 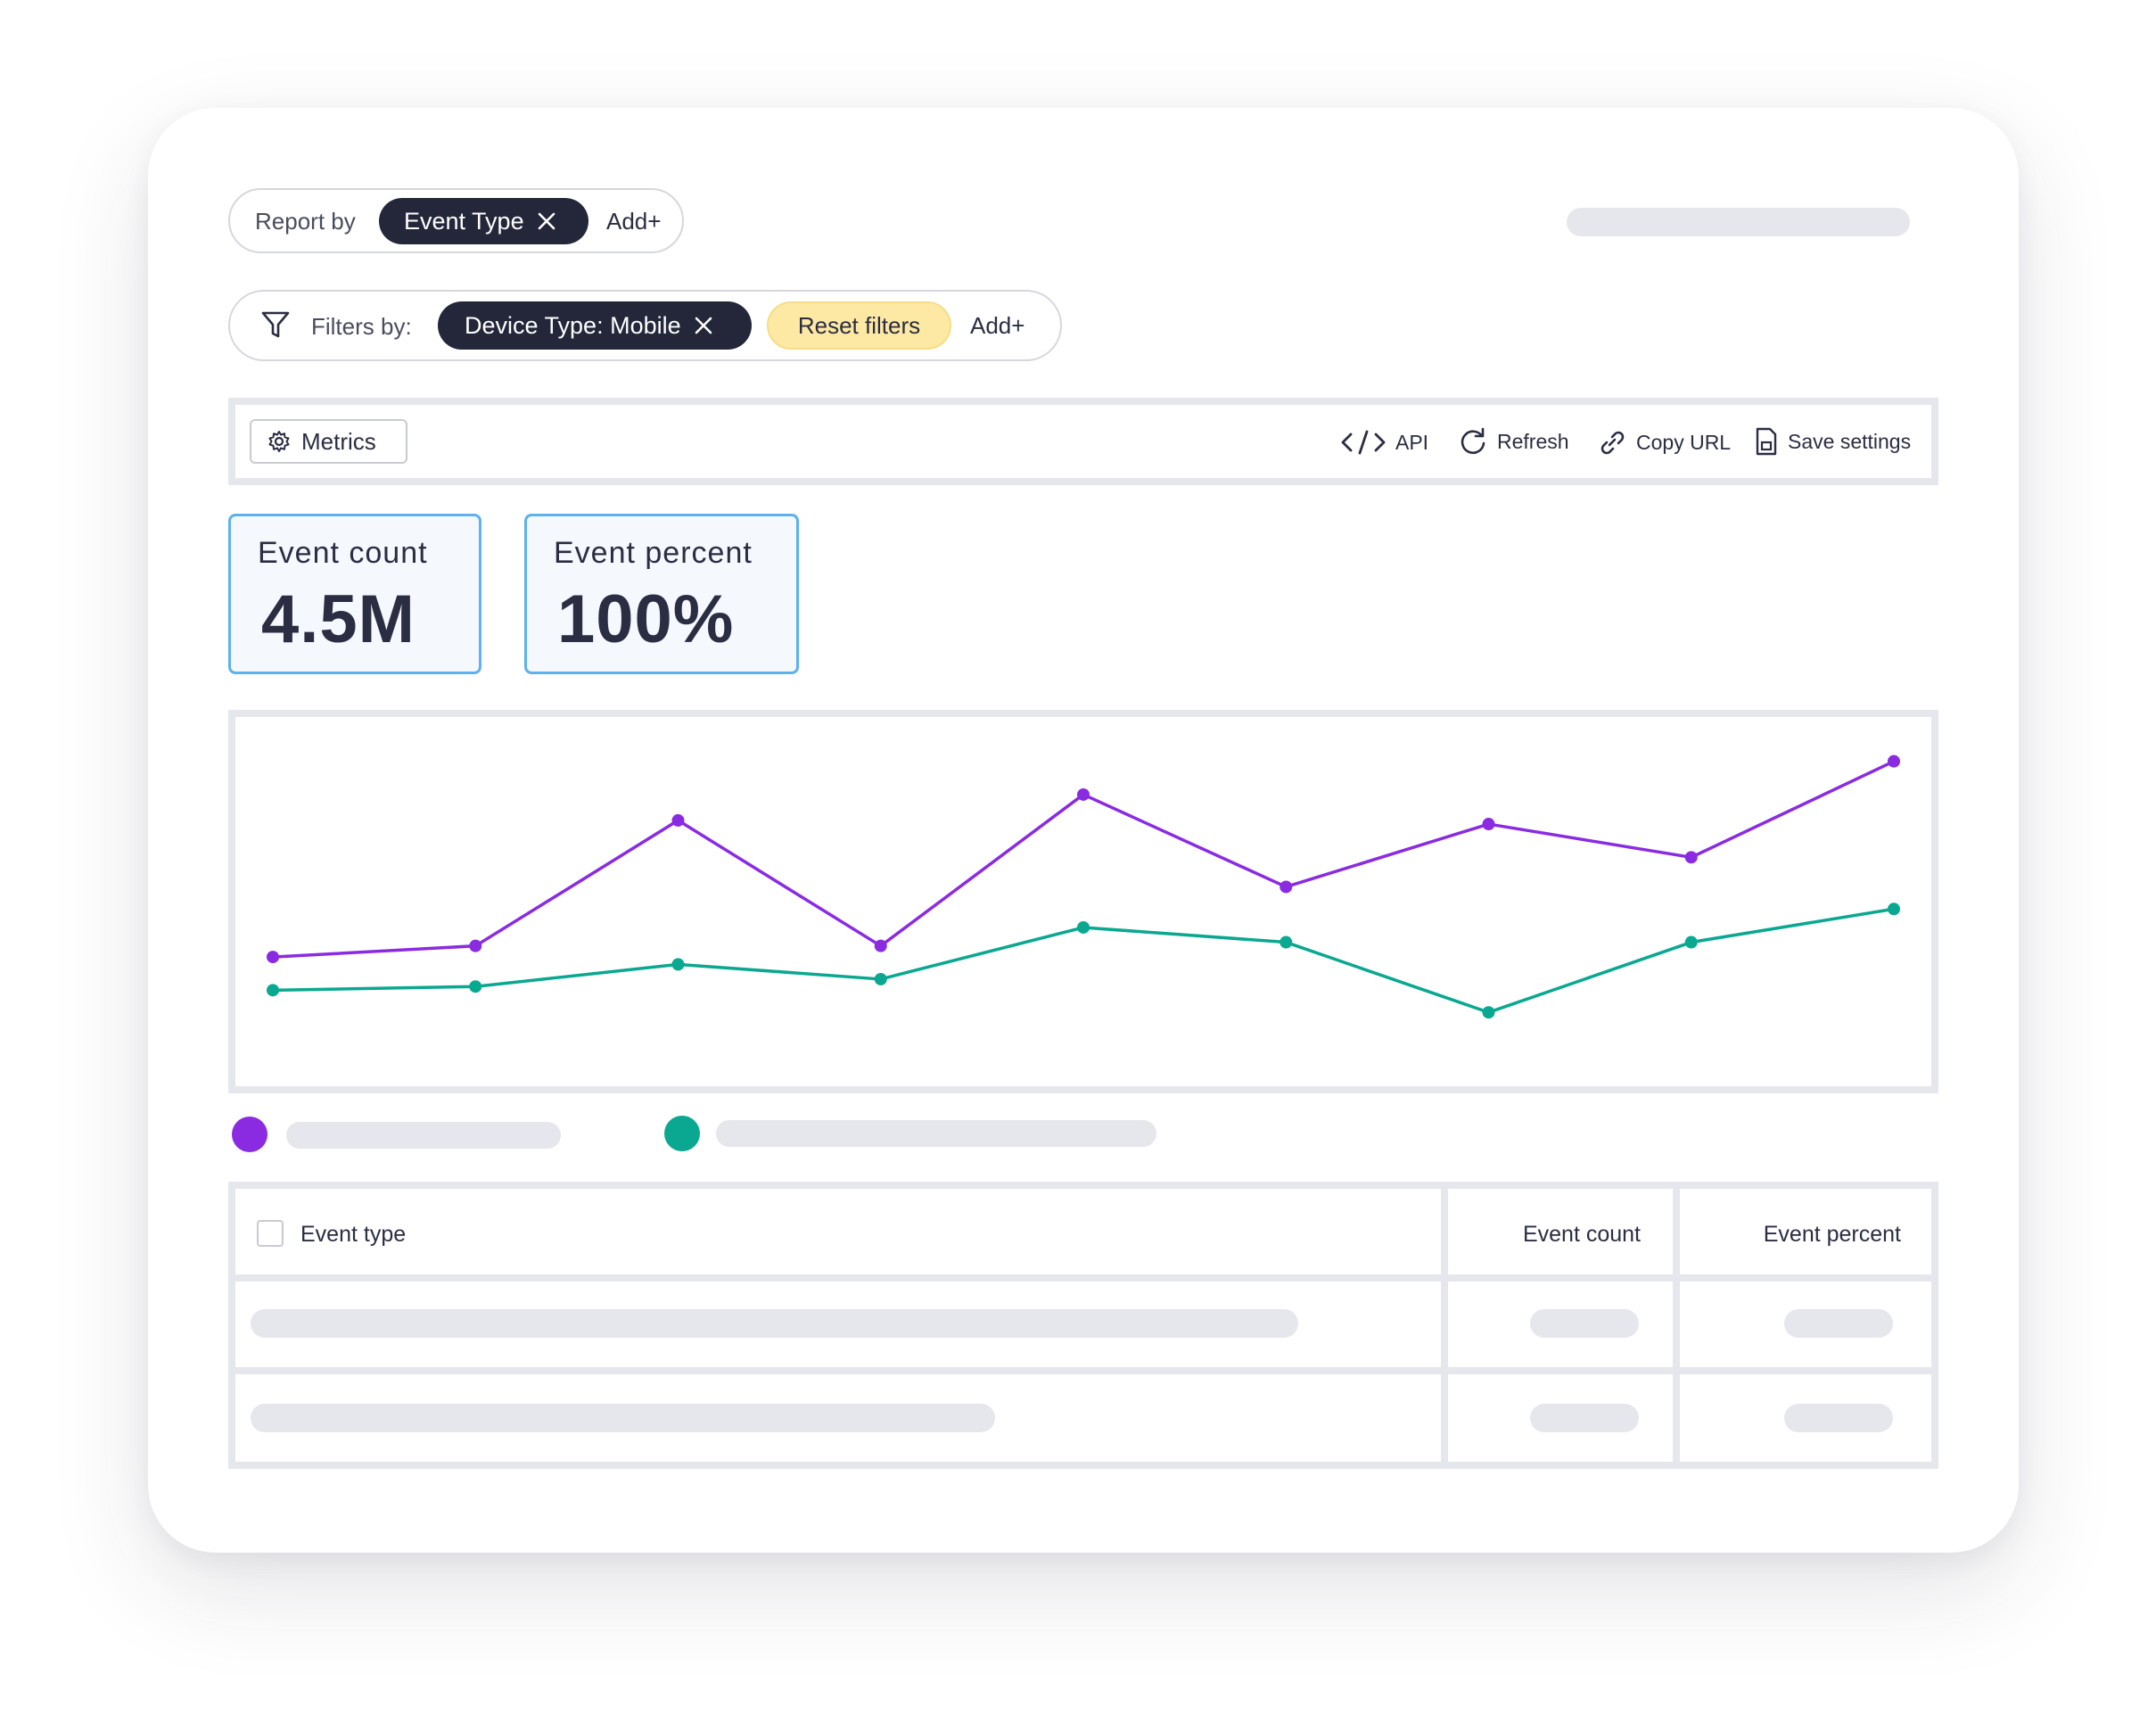 I want to click on report-by-chip: Event Type, so click(x=483, y=221).